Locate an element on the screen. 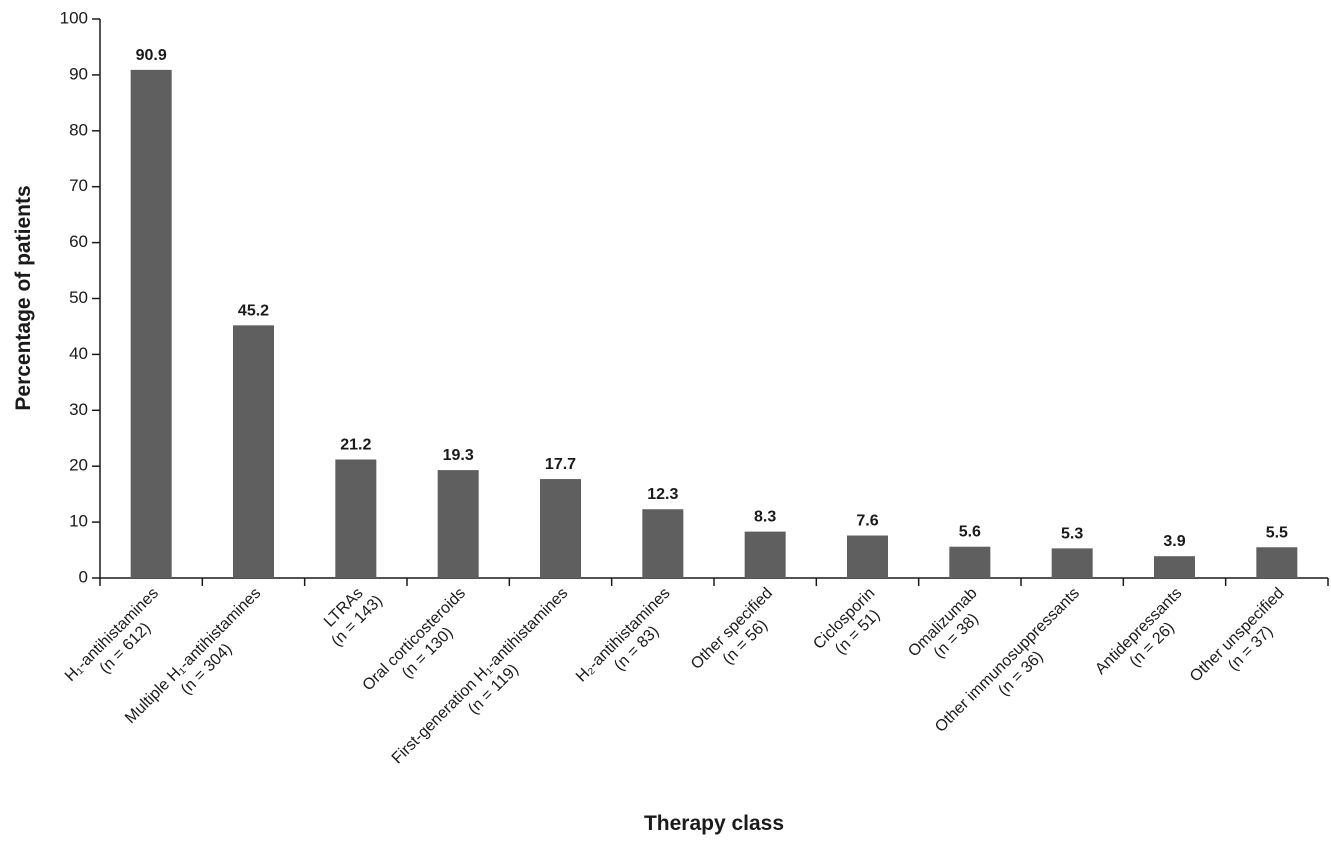 This screenshot has height=845, width=1331. y-tick-label: 40 is located at coordinates (78, 353).